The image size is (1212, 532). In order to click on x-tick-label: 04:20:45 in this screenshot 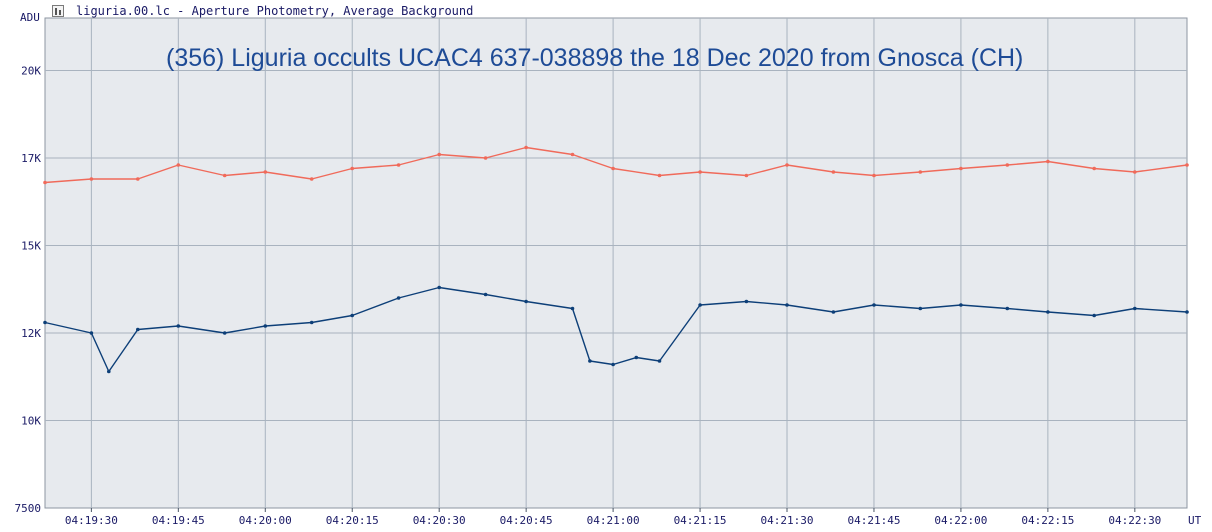, I will do `click(526, 520)`.